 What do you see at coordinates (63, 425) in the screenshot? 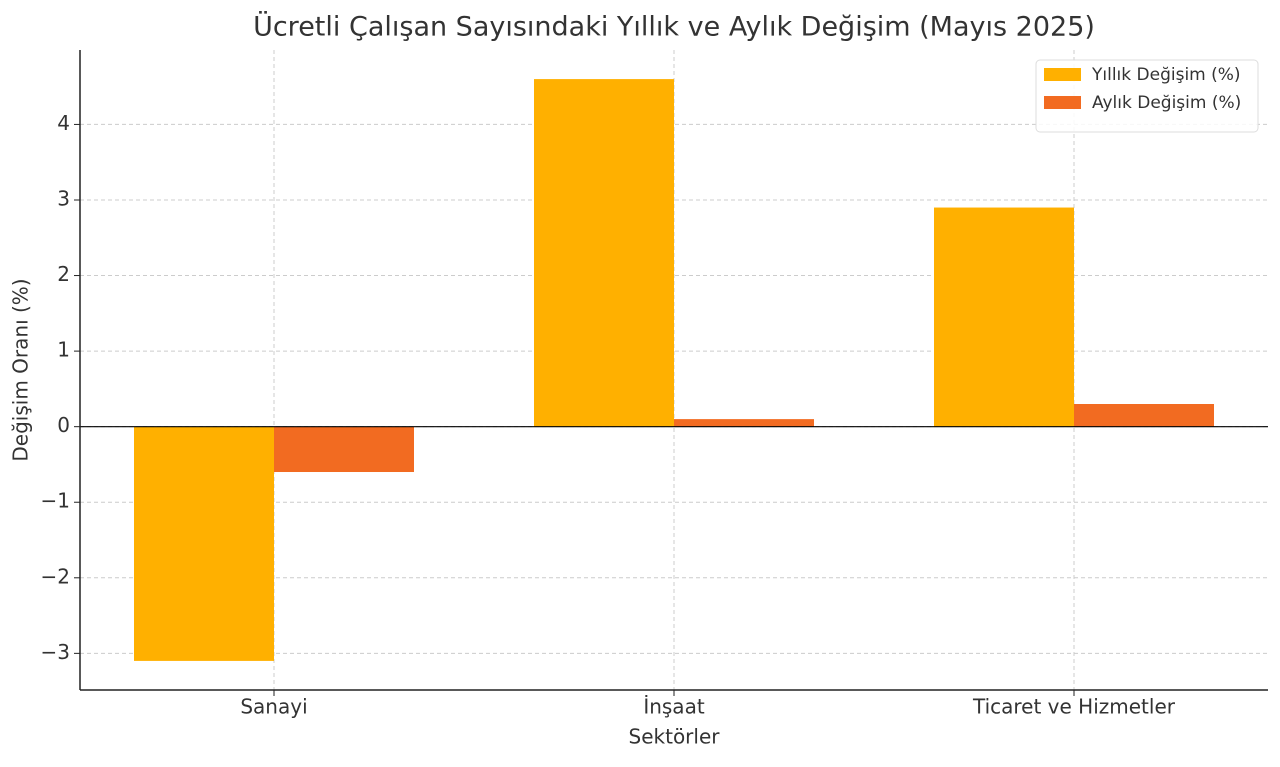
I see `y-tick-label: 0` at bounding box center [63, 425].